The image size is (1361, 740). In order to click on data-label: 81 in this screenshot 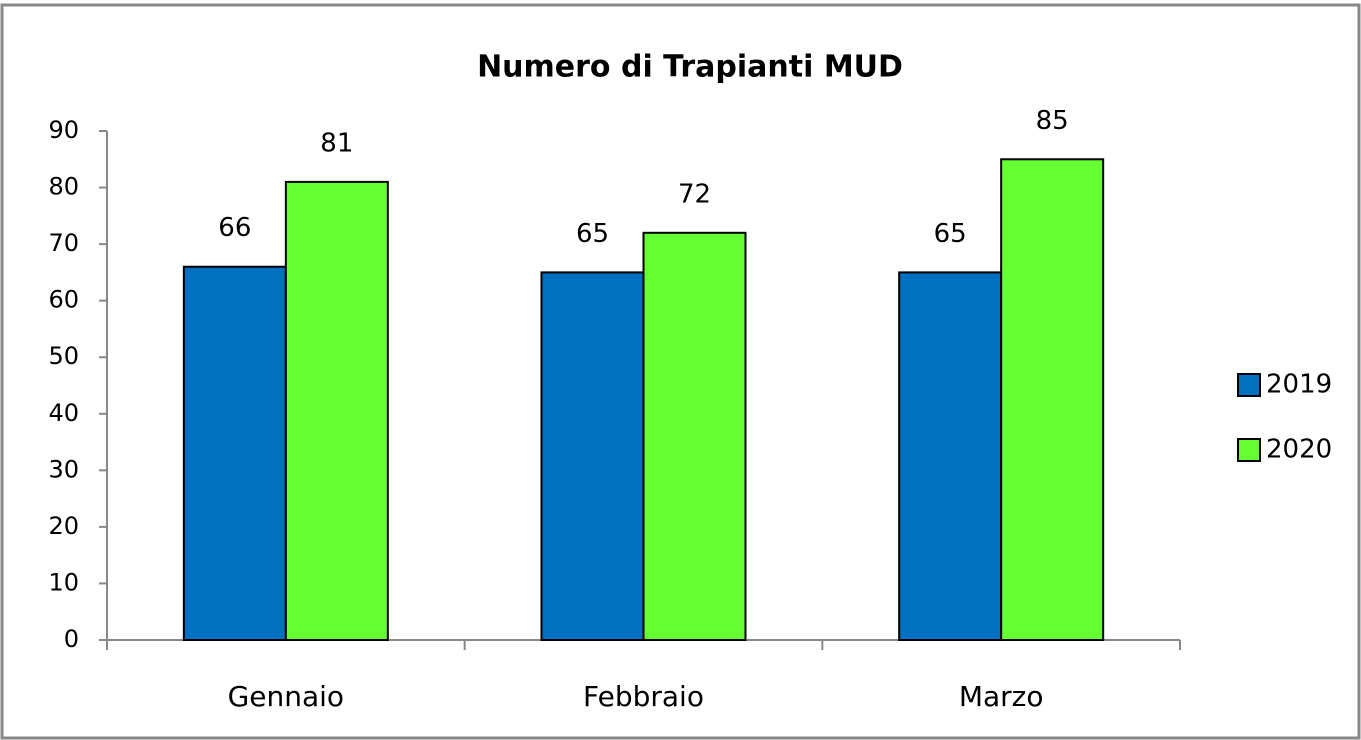, I will do `click(336, 143)`.